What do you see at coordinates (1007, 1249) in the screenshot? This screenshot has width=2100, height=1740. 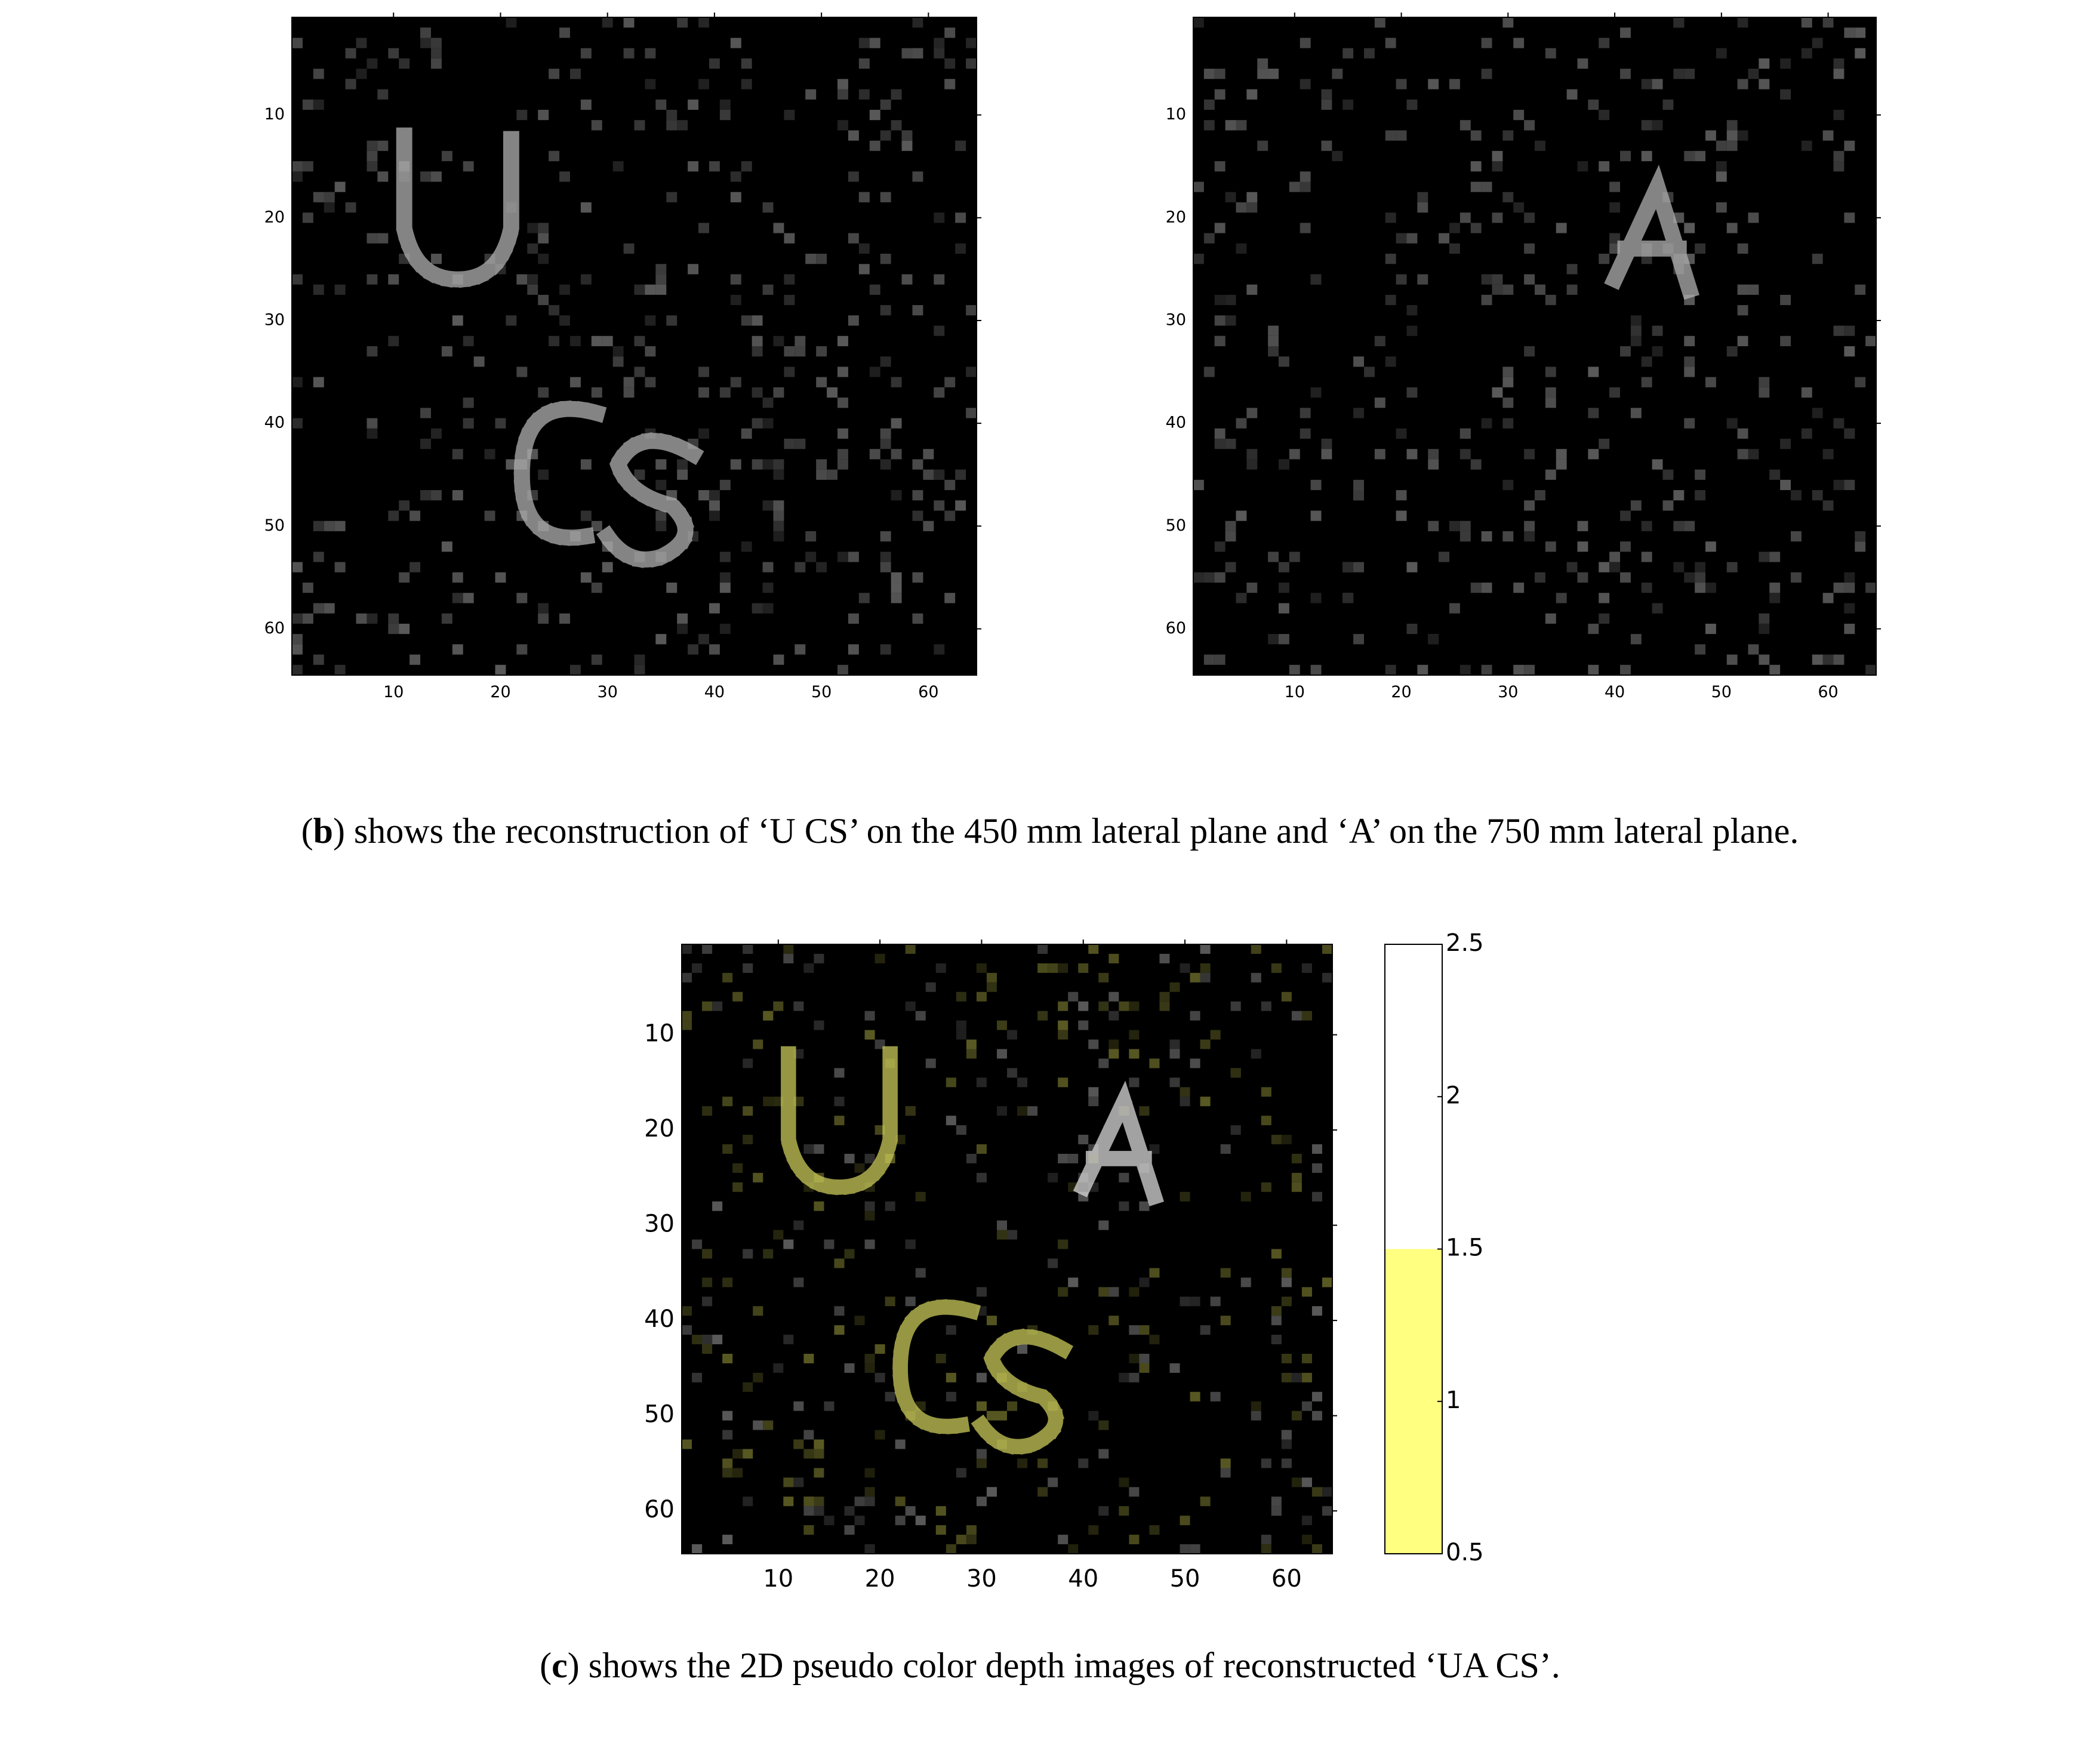 I see `axes-frame` at bounding box center [1007, 1249].